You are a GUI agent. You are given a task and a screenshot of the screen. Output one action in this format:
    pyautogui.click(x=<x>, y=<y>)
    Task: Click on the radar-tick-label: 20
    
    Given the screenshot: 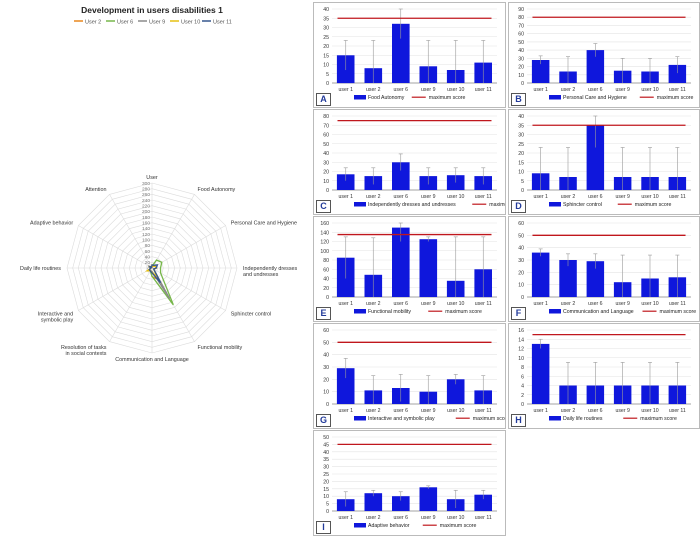 What is the action you would take?
    pyautogui.click(x=148, y=263)
    